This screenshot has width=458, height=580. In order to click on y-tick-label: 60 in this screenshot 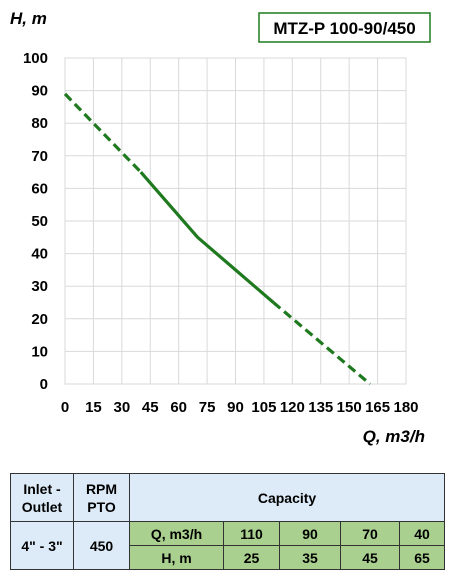, I will do `click(39, 188)`.